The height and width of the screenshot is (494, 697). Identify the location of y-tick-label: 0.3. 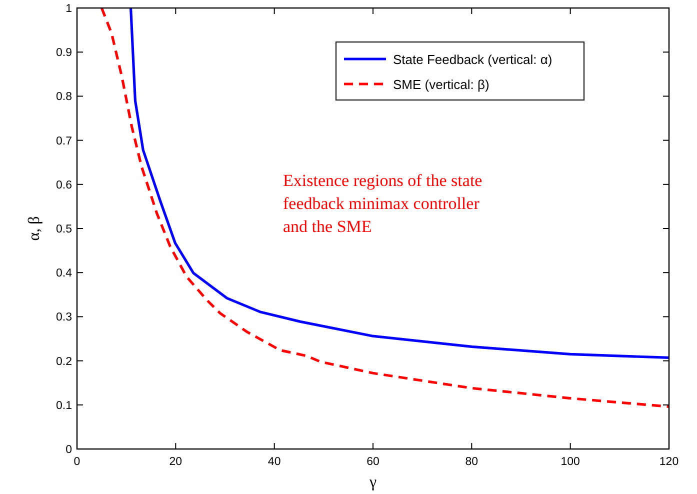
(64, 318).